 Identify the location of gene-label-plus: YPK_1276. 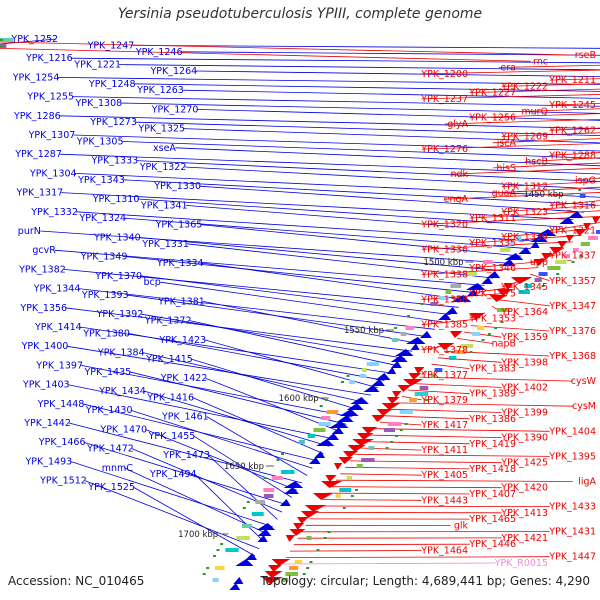
(444, 149).